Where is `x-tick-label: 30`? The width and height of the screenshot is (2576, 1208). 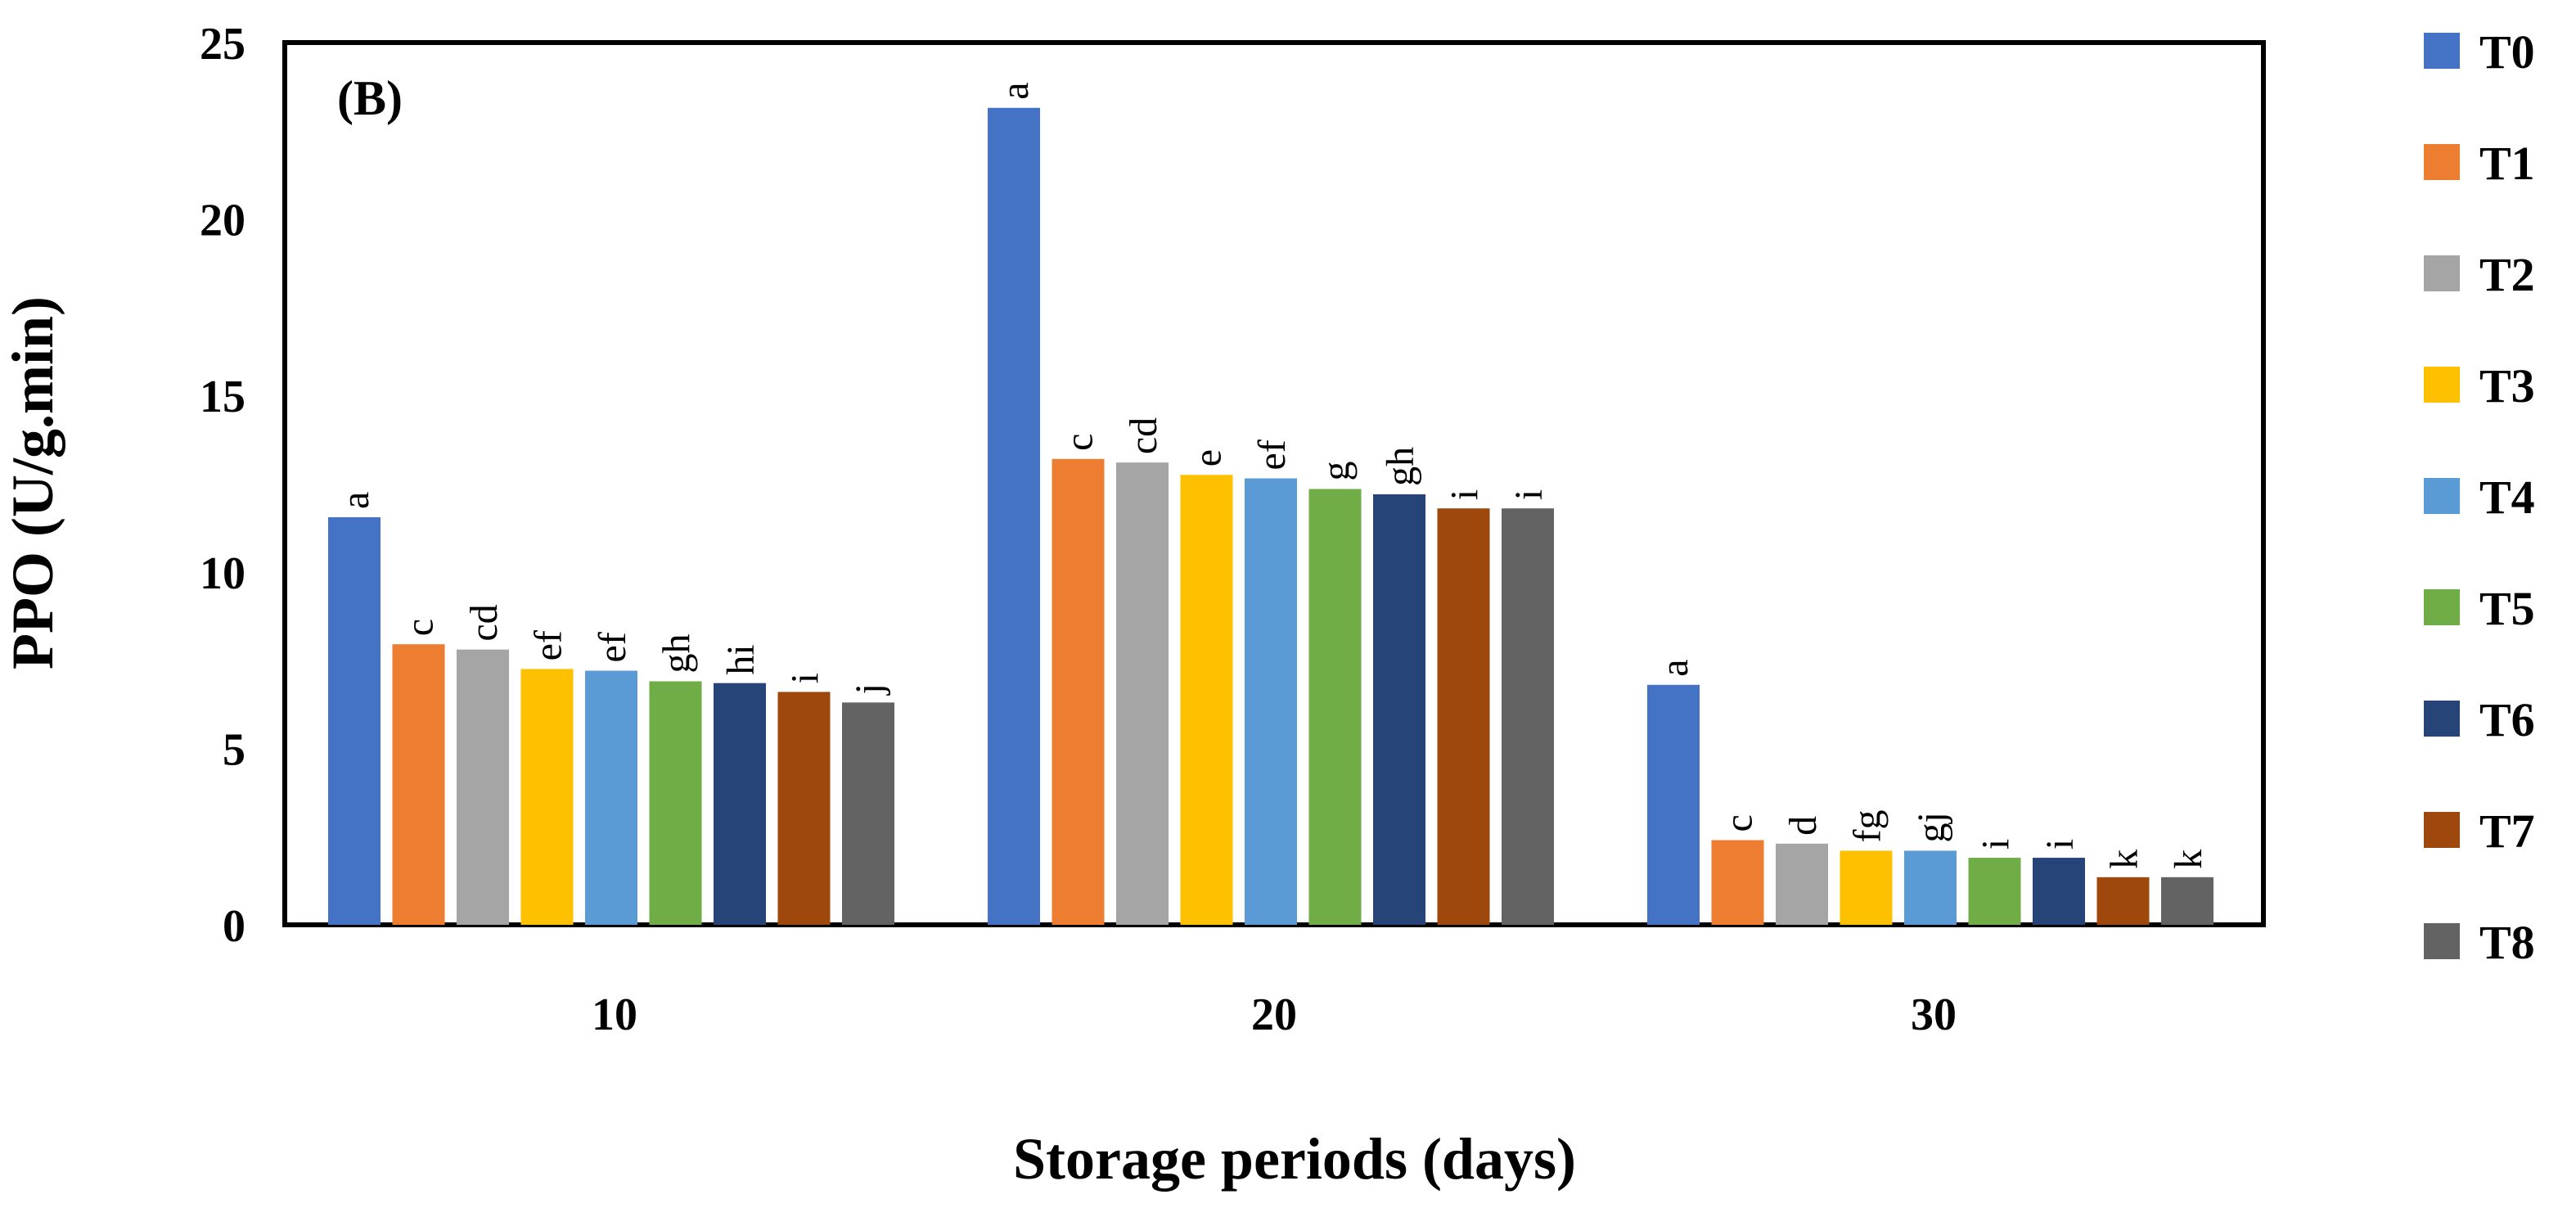
x-tick-label: 30 is located at coordinates (1934, 1014).